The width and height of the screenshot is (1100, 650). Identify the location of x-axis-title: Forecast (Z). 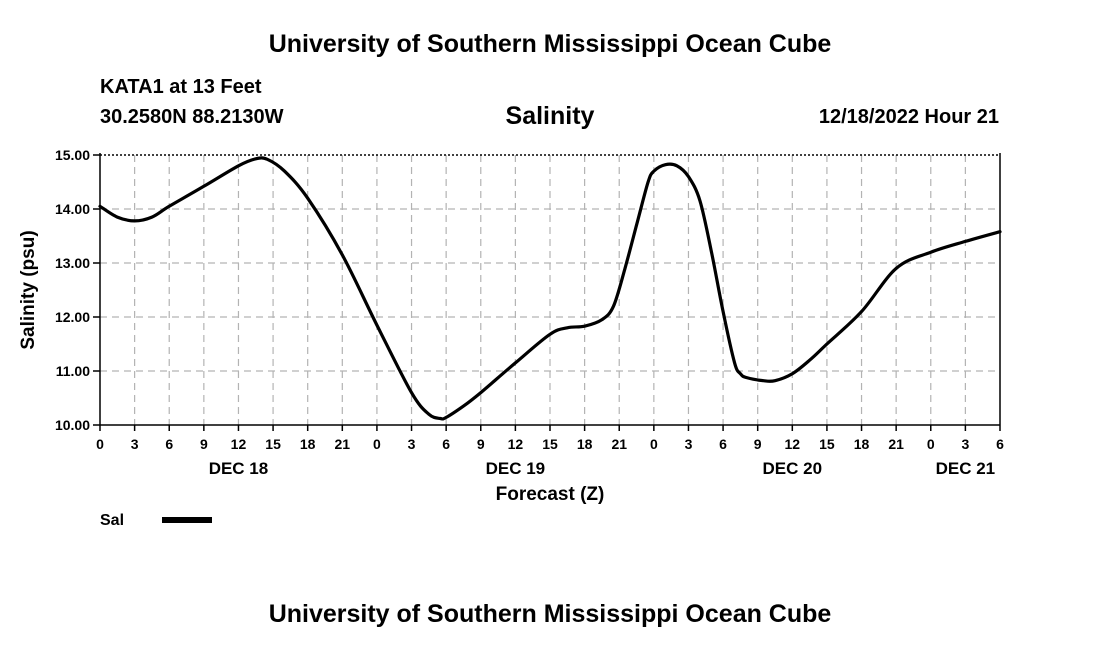
(550, 494).